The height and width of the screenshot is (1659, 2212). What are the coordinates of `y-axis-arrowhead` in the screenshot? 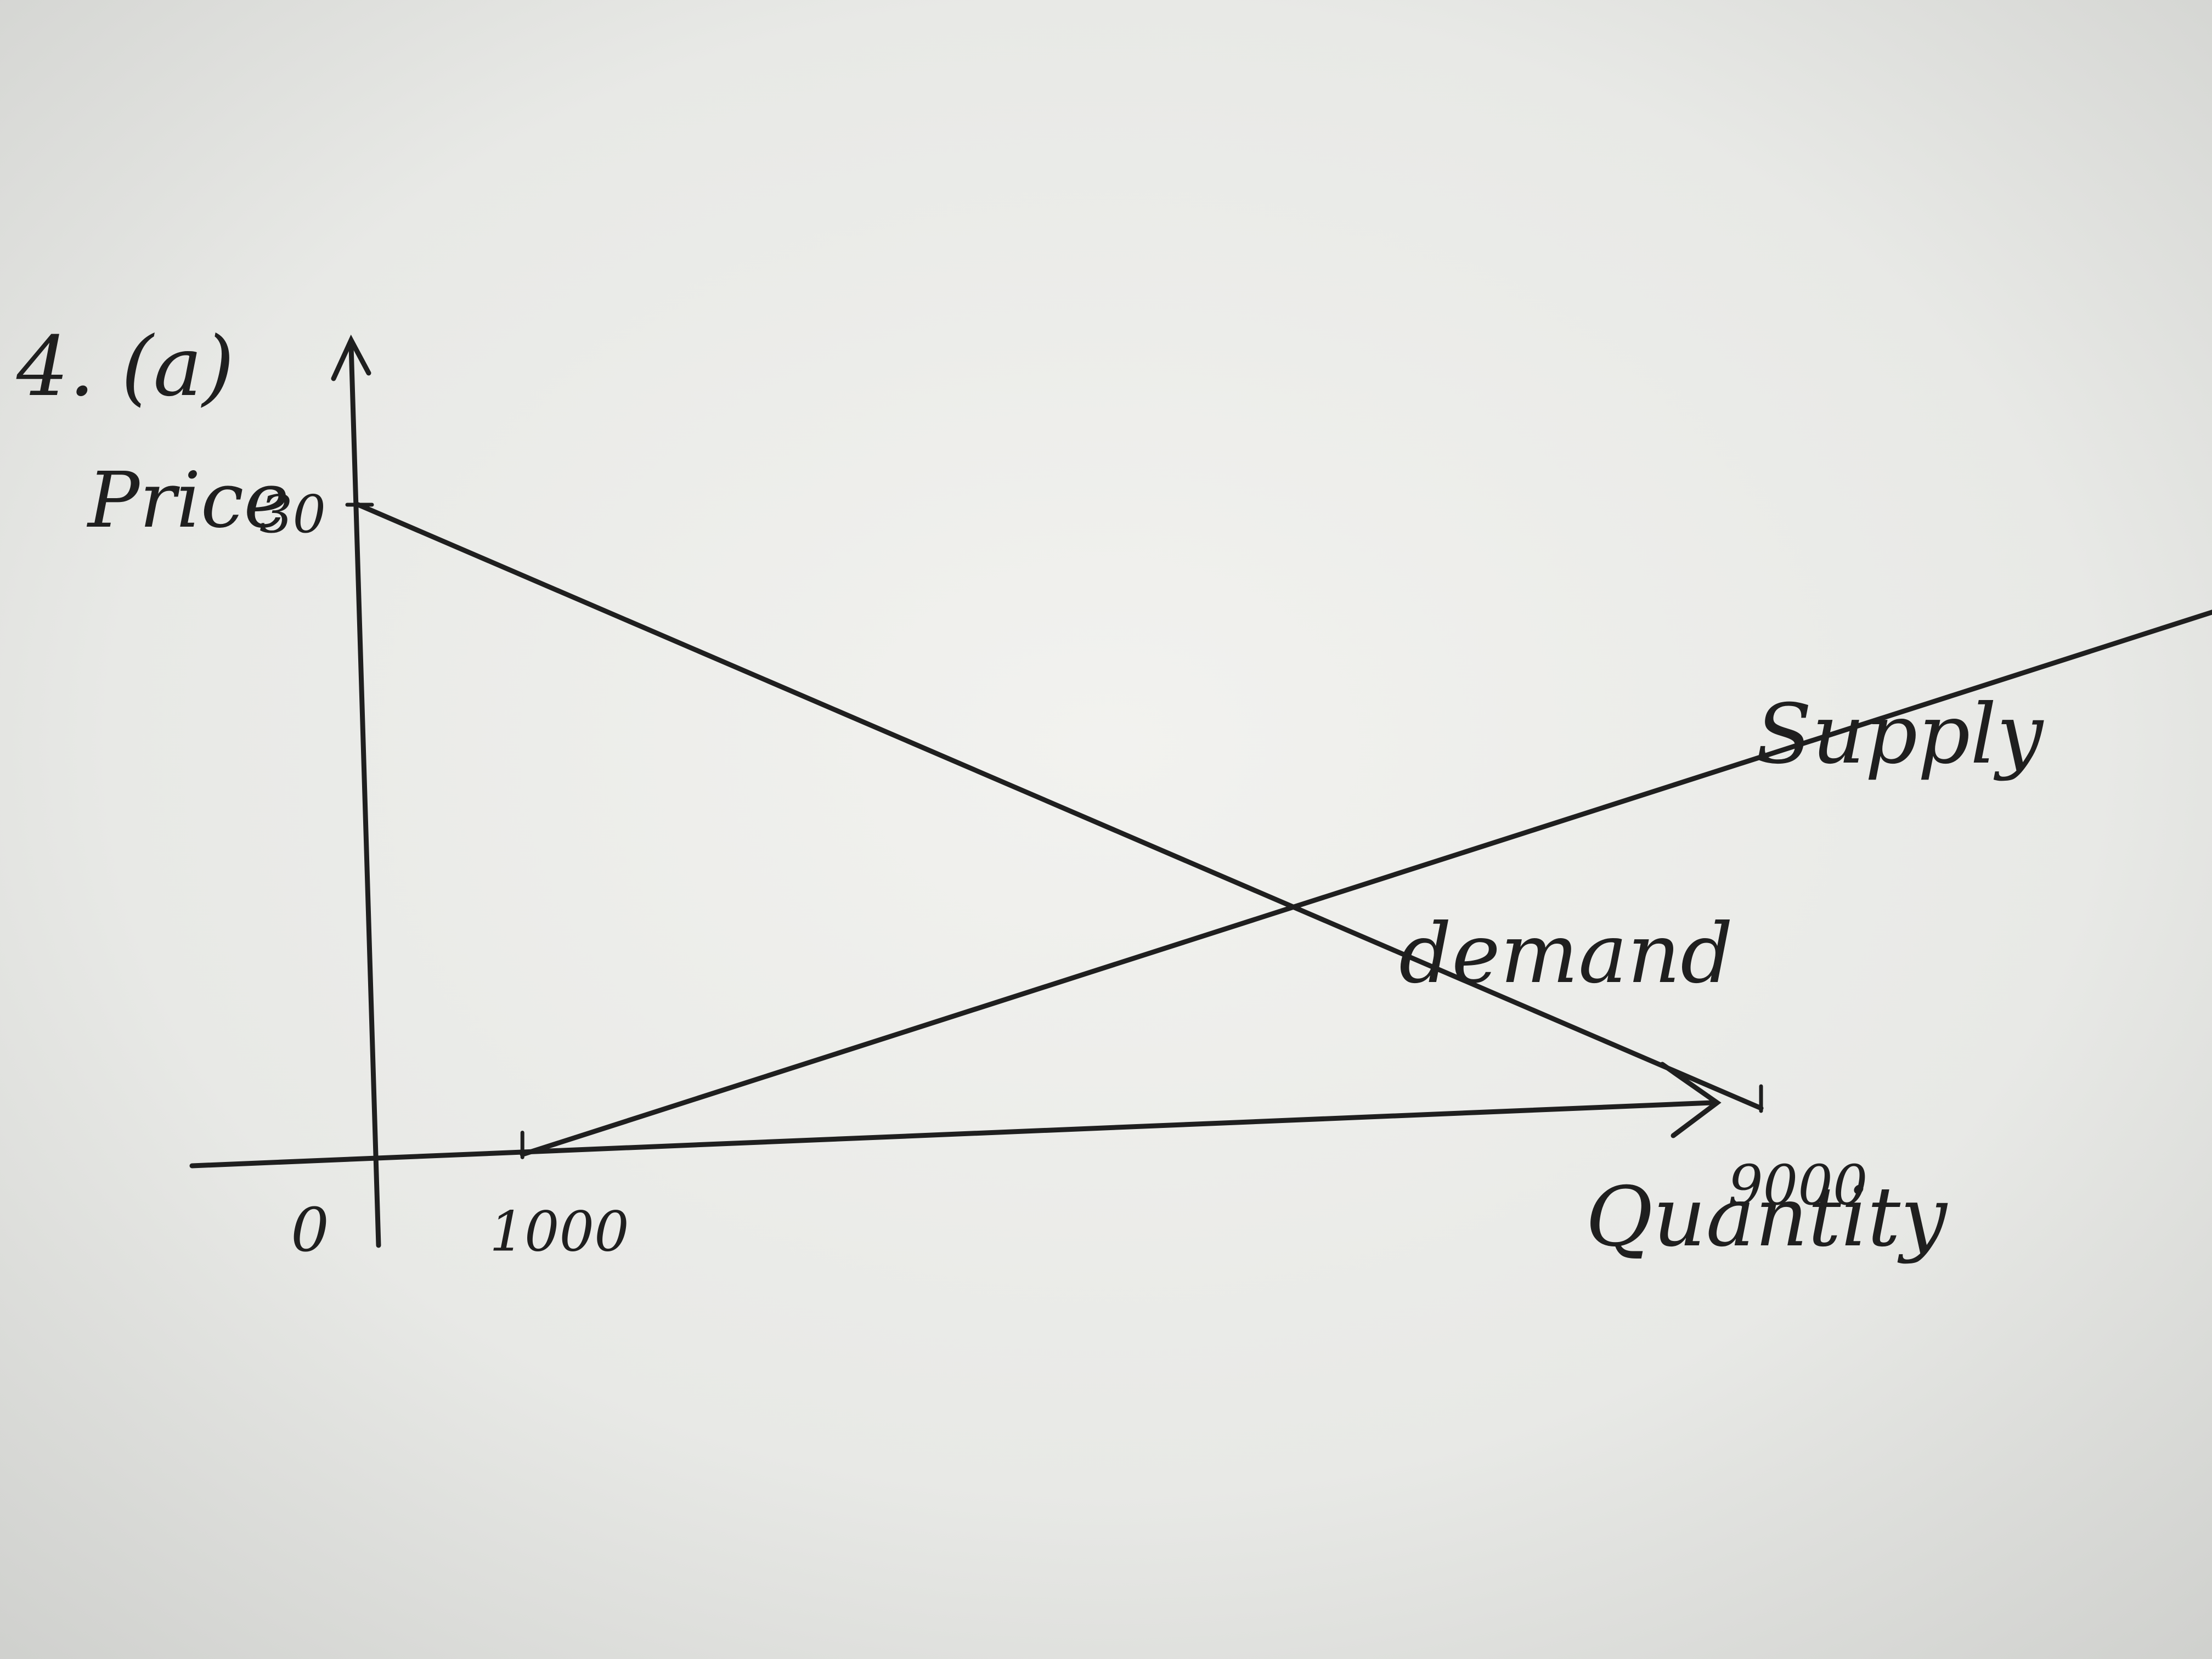 It's located at (351, 357).